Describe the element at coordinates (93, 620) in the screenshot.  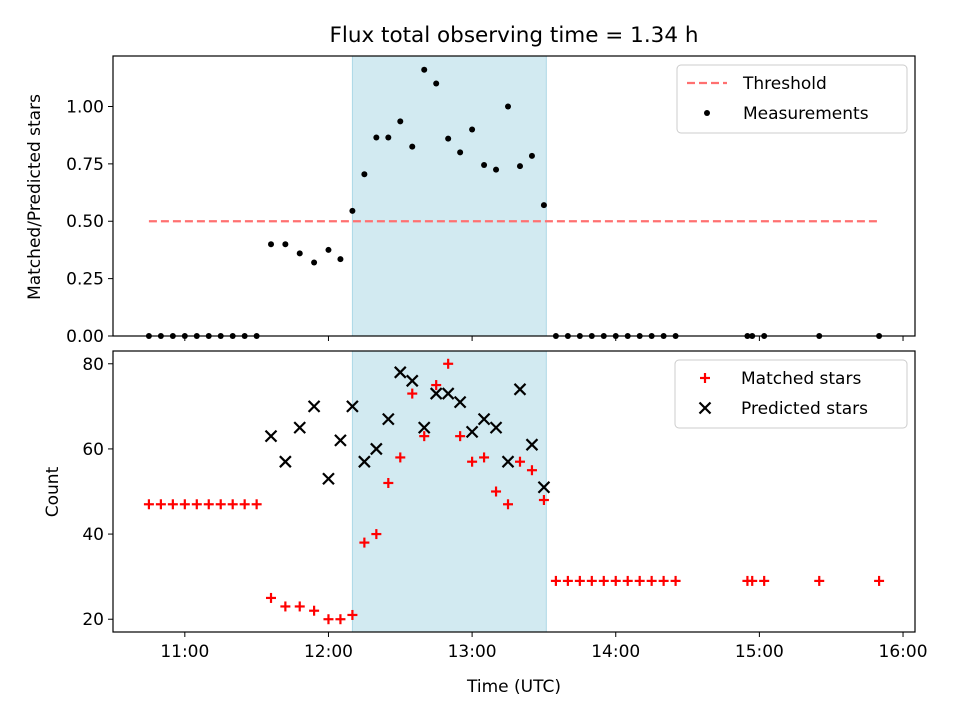
I see `y-tick-label: 20` at that location.